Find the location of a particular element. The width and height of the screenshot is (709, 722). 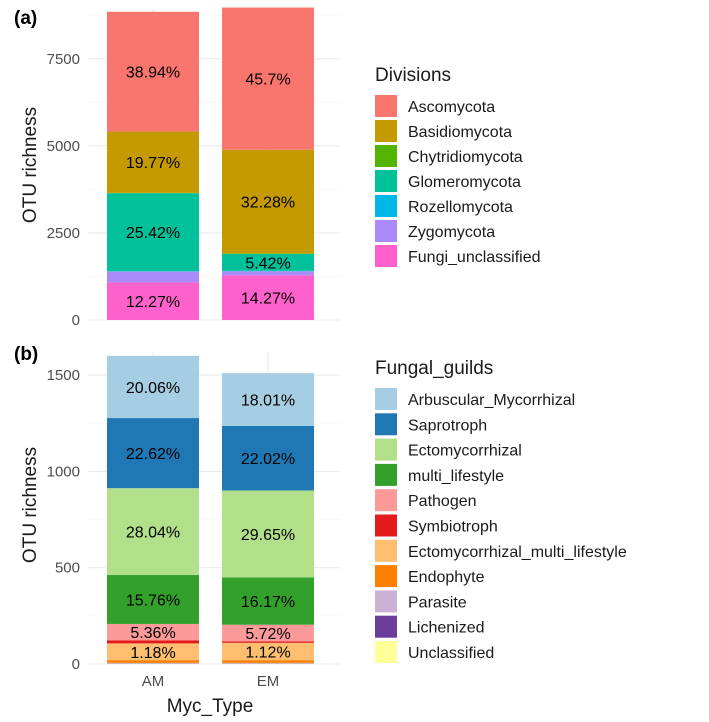

legend-entry: Arbuscular_Mycorrhizal is located at coordinates (491, 400).